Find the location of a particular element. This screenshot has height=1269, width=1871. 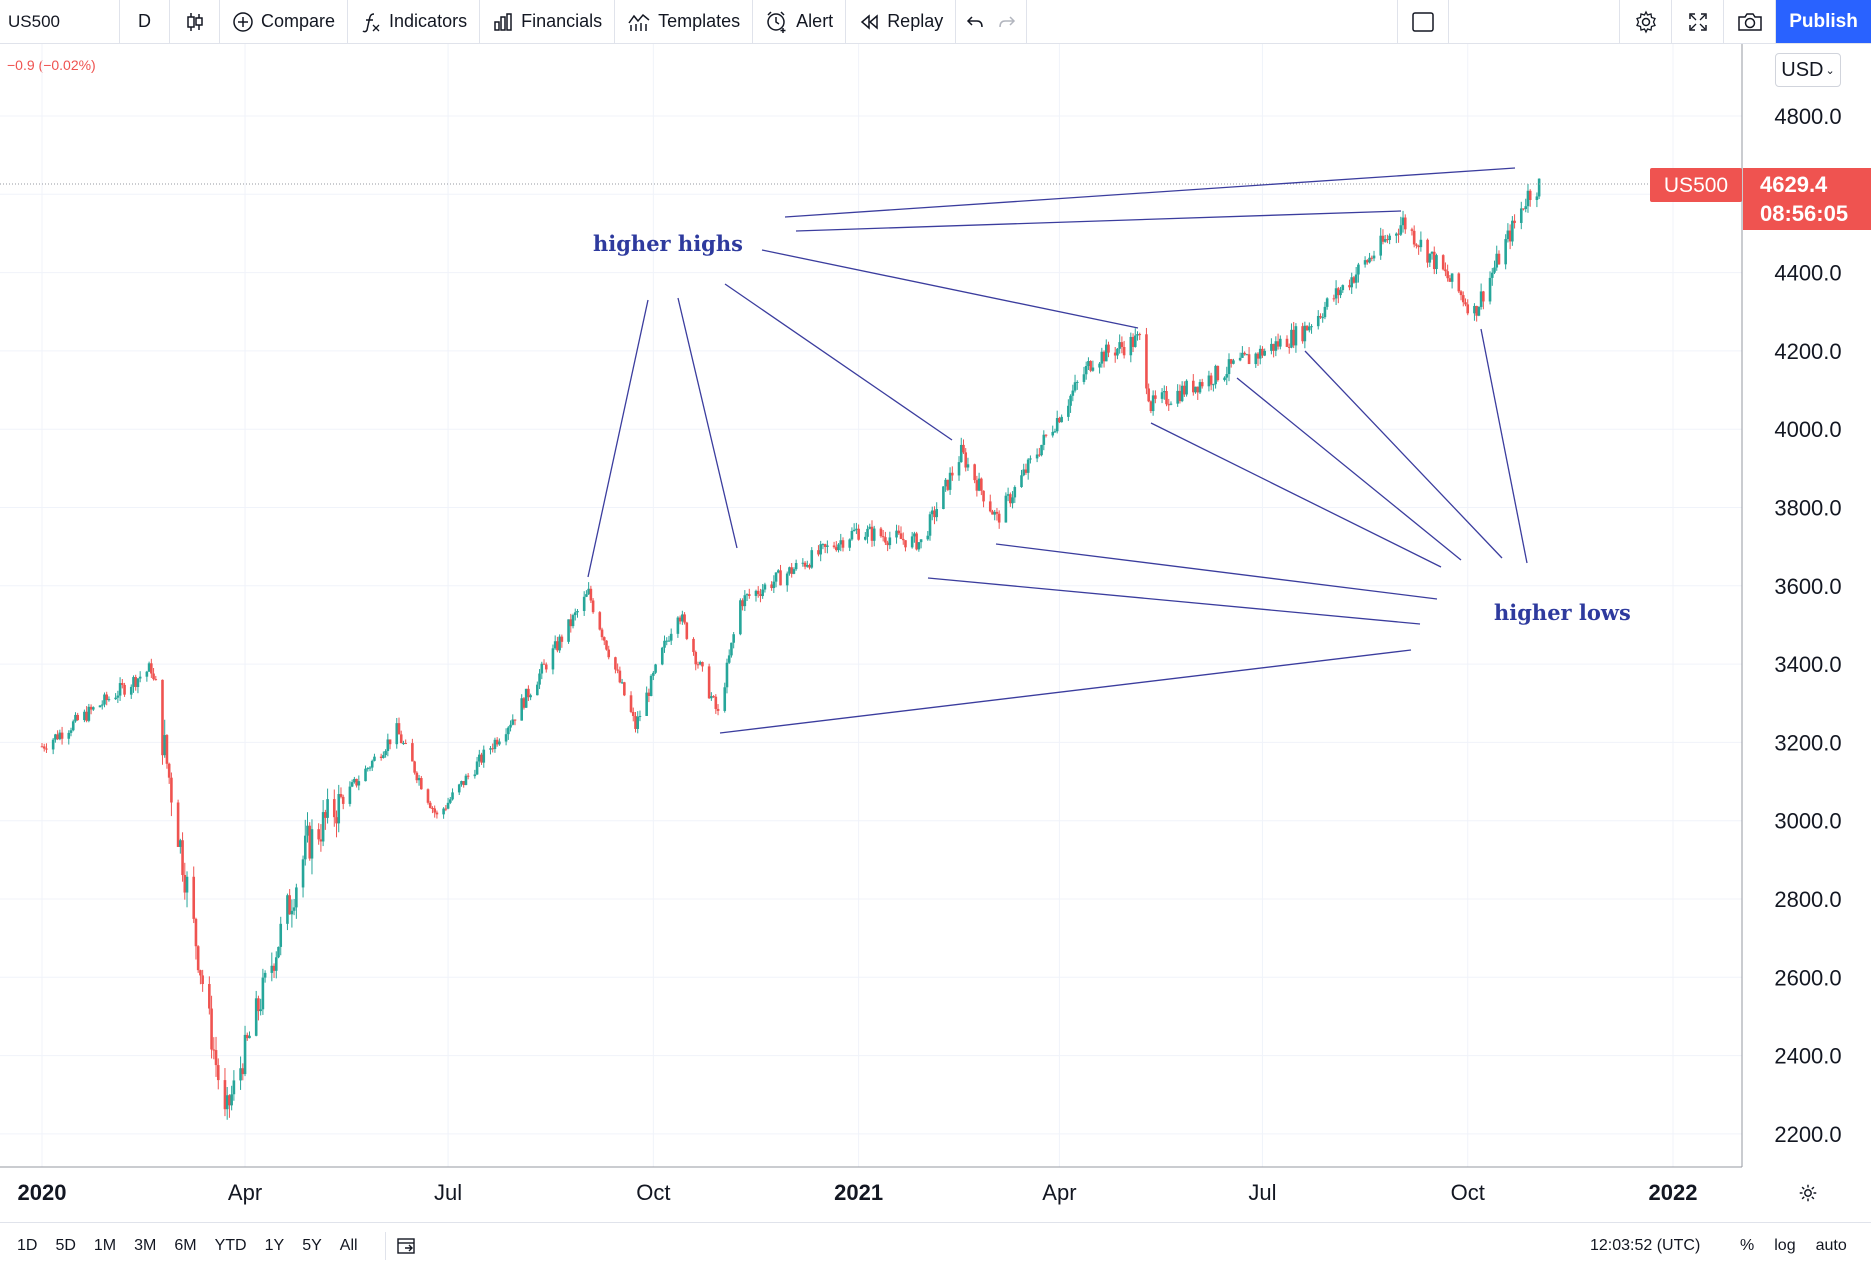

range-button-ytd: YTD is located at coordinates (230, 1245).